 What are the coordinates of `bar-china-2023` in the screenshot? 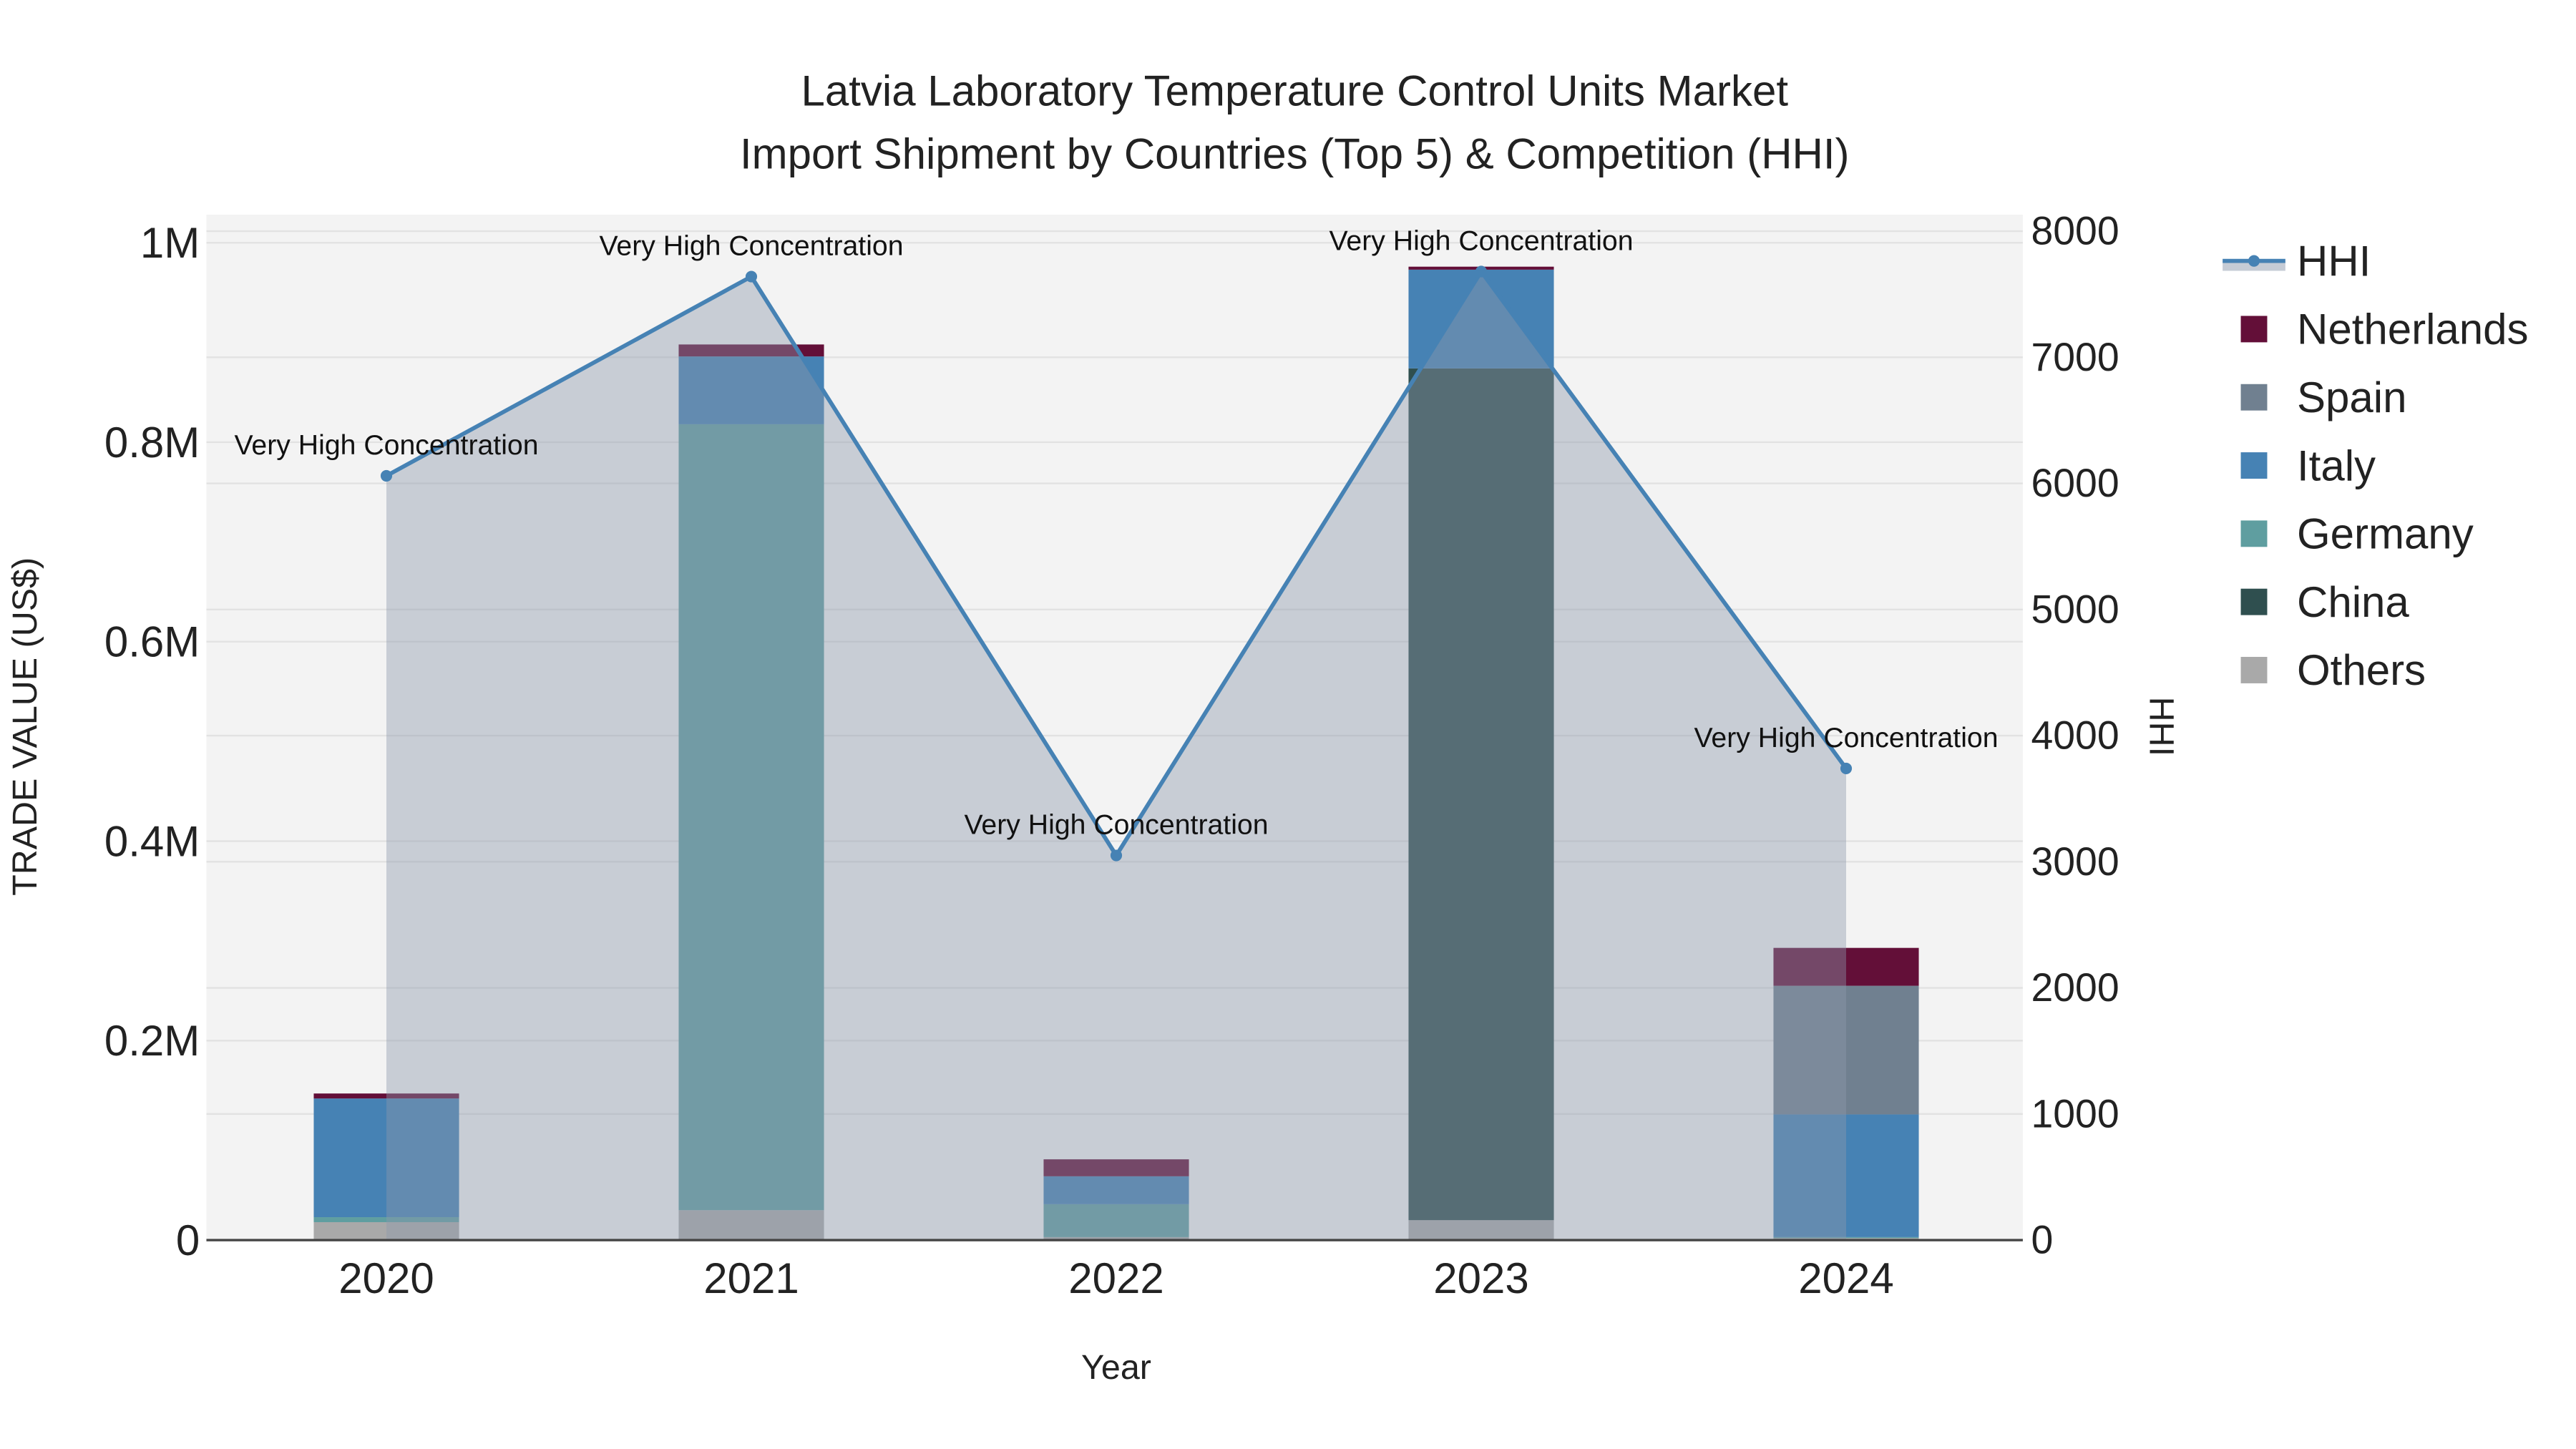 It's located at (1481, 794).